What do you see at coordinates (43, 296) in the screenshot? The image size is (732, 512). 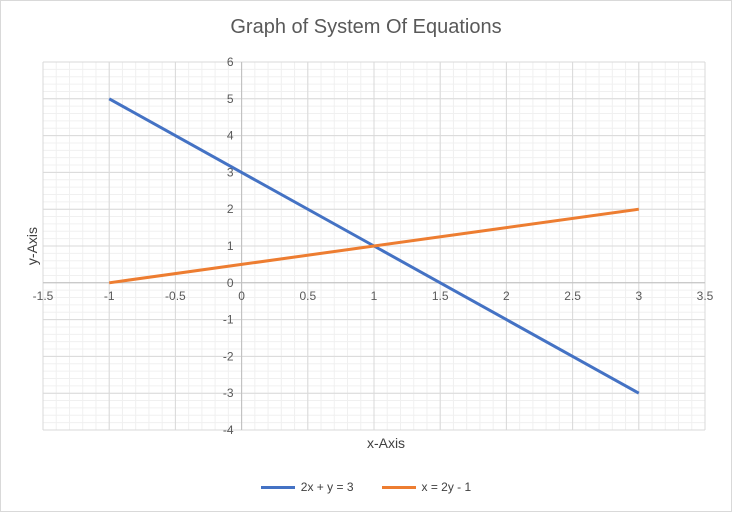 I see `x-tick-label: -1.5` at bounding box center [43, 296].